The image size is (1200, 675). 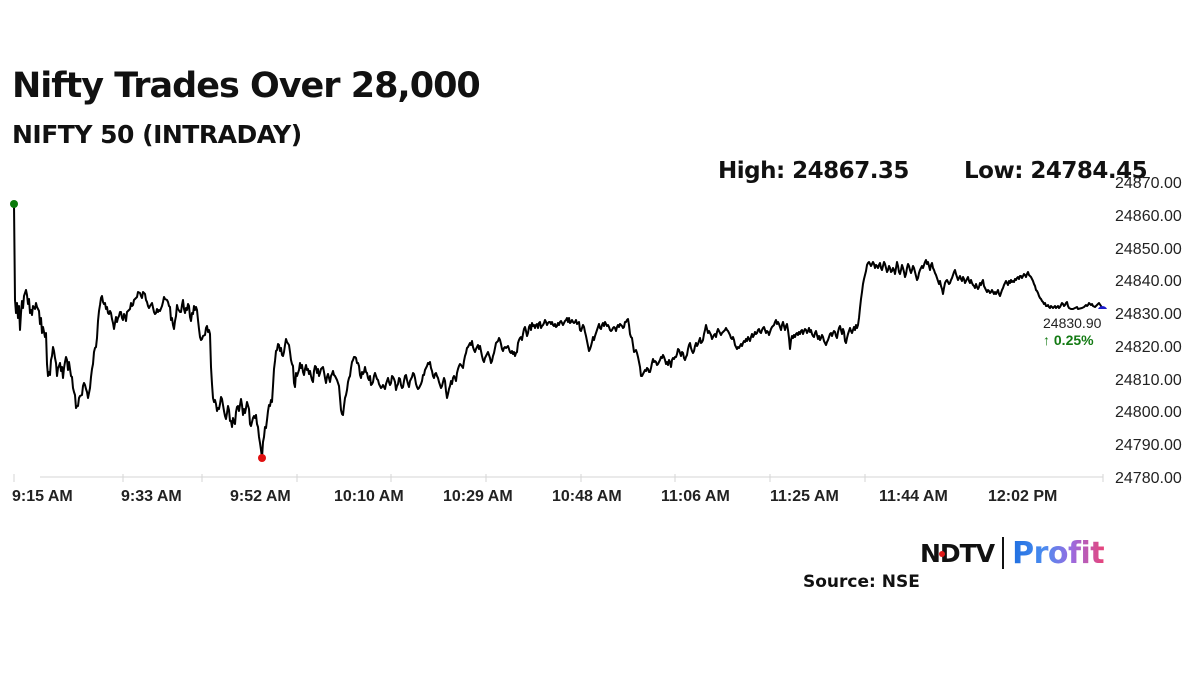 What do you see at coordinates (1056, 171) in the screenshot?
I see `low-value: Low: 24784.45` at bounding box center [1056, 171].